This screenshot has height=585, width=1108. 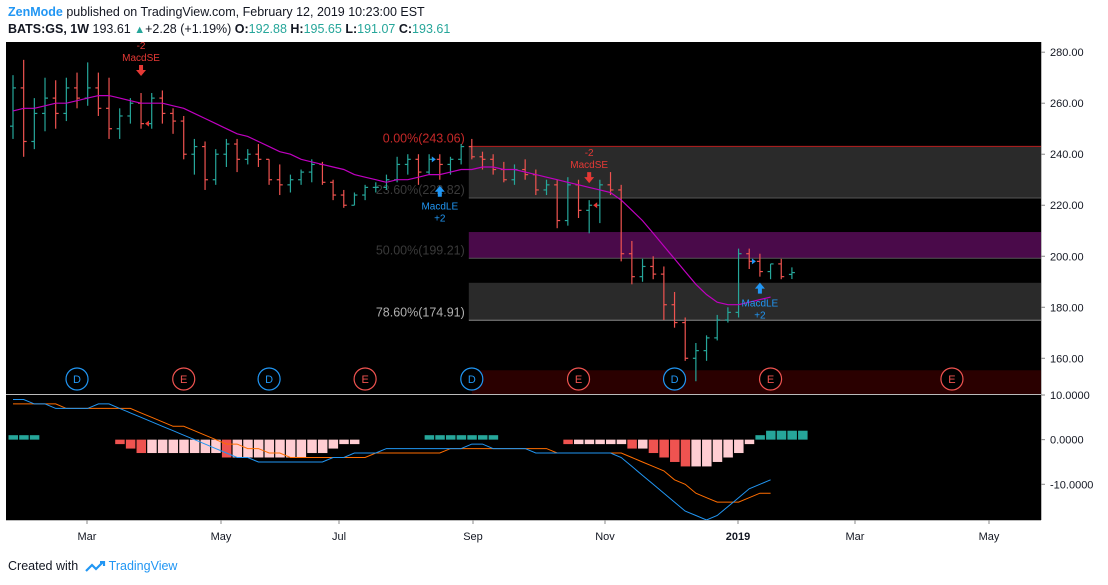 I want to click on price-axis-label: 180.00, so click(x=1067, y=308).